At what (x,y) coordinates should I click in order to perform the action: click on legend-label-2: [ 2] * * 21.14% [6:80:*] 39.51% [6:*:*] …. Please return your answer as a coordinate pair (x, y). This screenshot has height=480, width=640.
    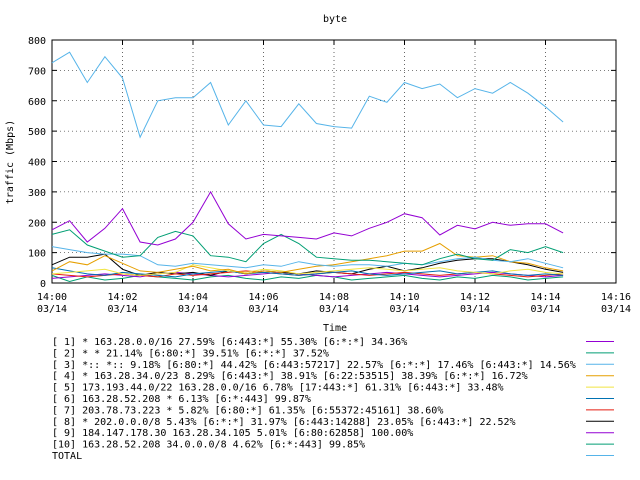
    Looking at the image, I should click on (190, 353).